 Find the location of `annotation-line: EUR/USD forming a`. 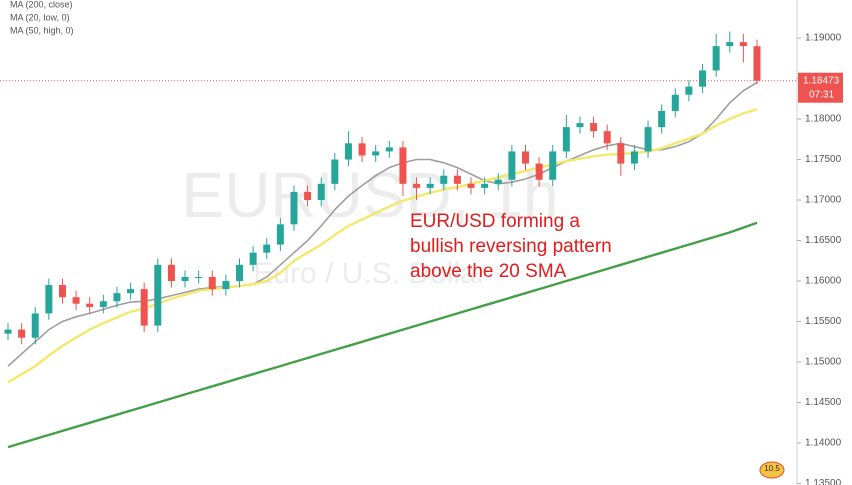

annotation-line: EUR/USD forming a is located at coordinates (495, 221).